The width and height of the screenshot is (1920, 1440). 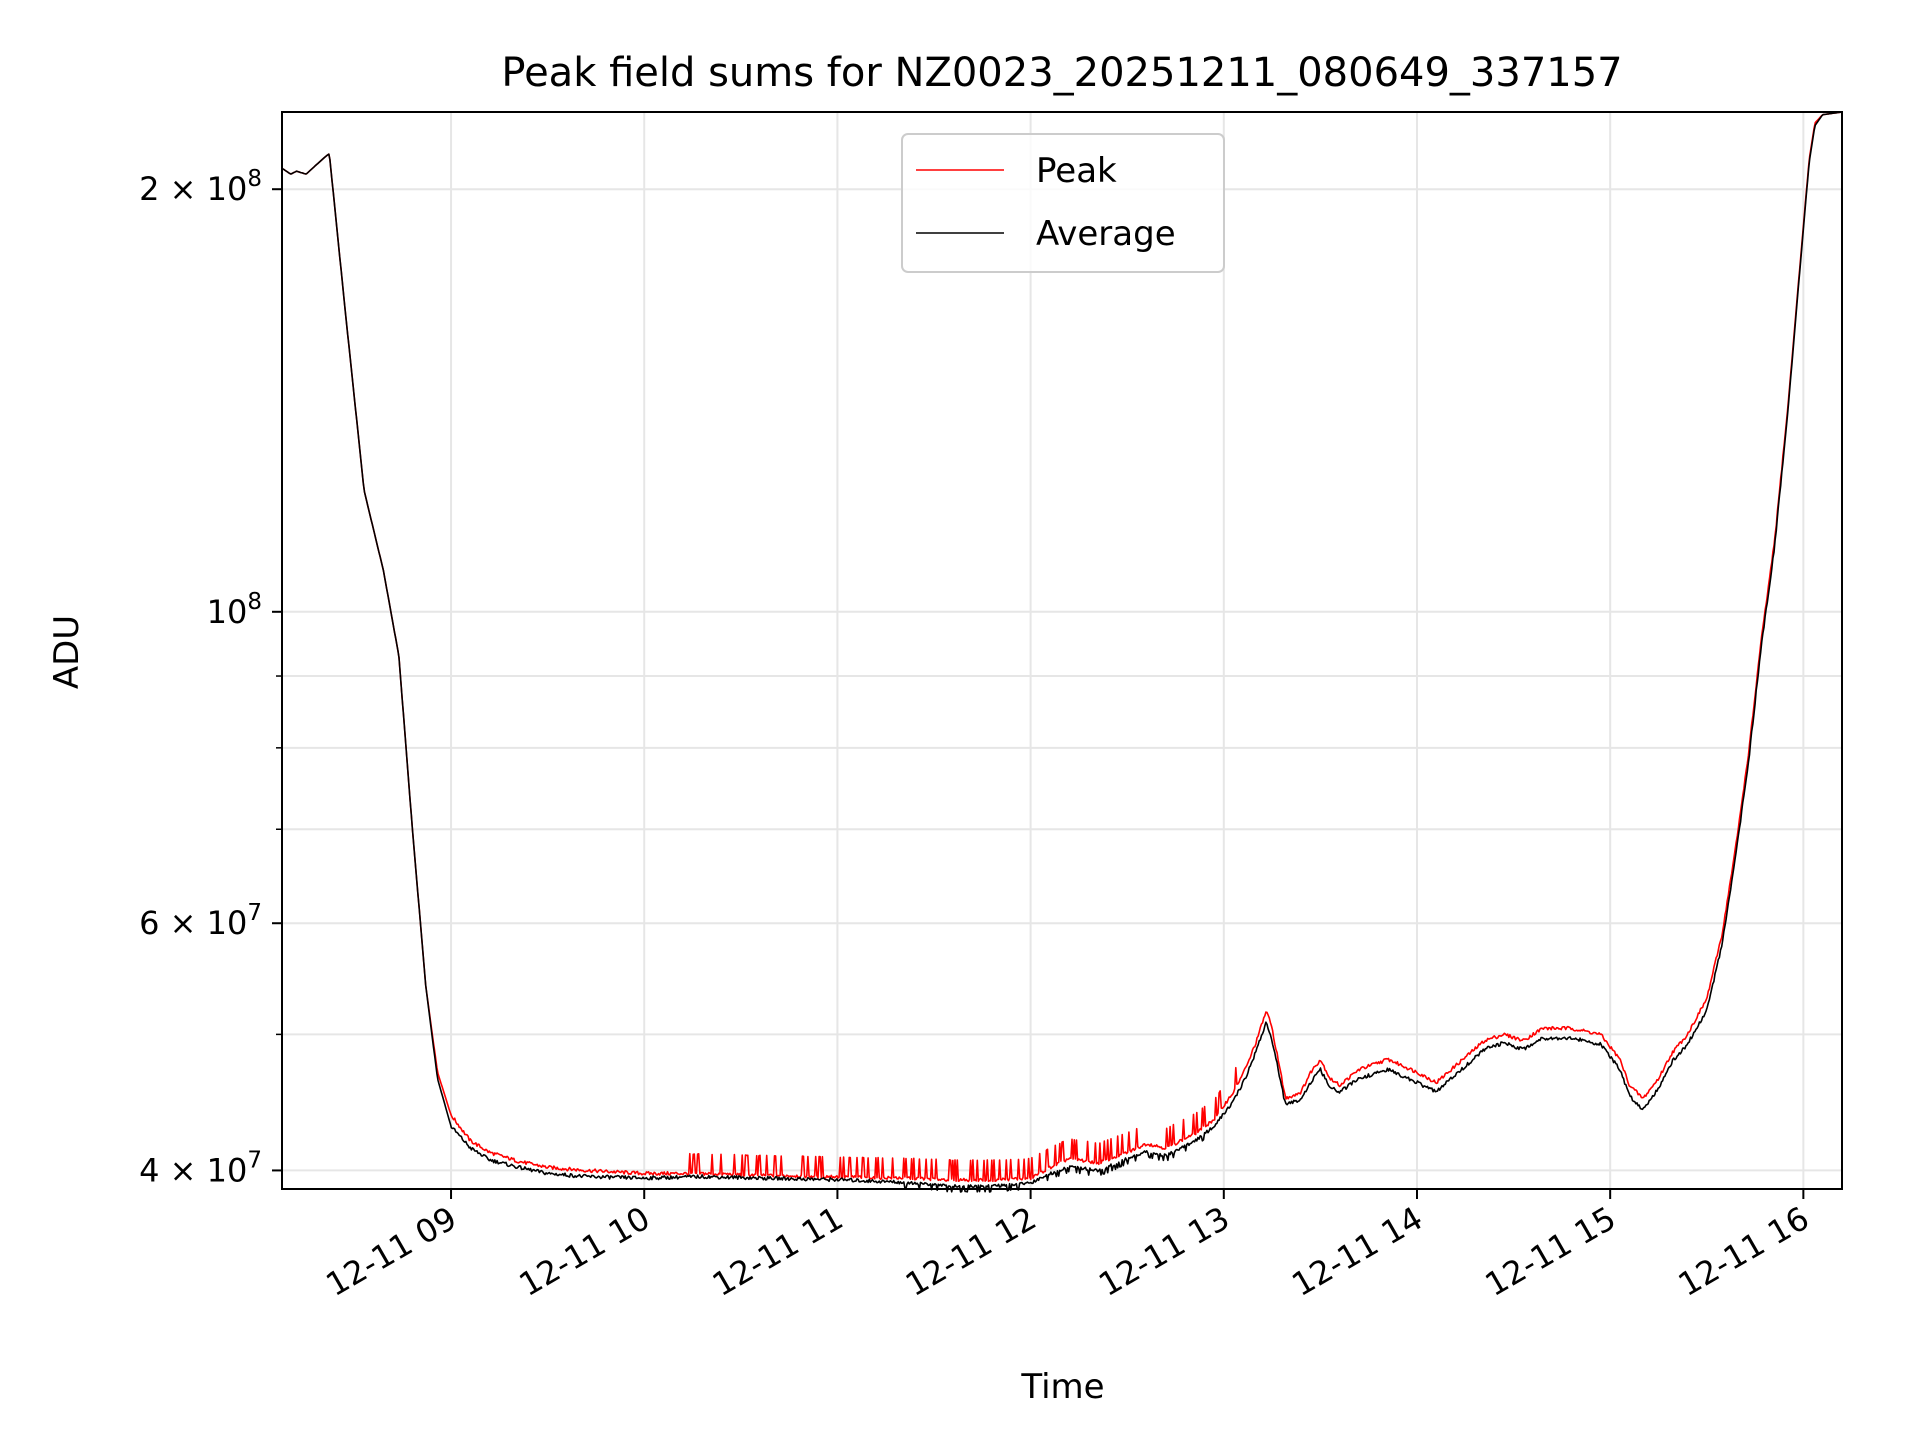 What do you see at coordinates (200, 187) in the screenshot?
I see `y-tick-label: 2 × 108` at bounding box center [200, 187].